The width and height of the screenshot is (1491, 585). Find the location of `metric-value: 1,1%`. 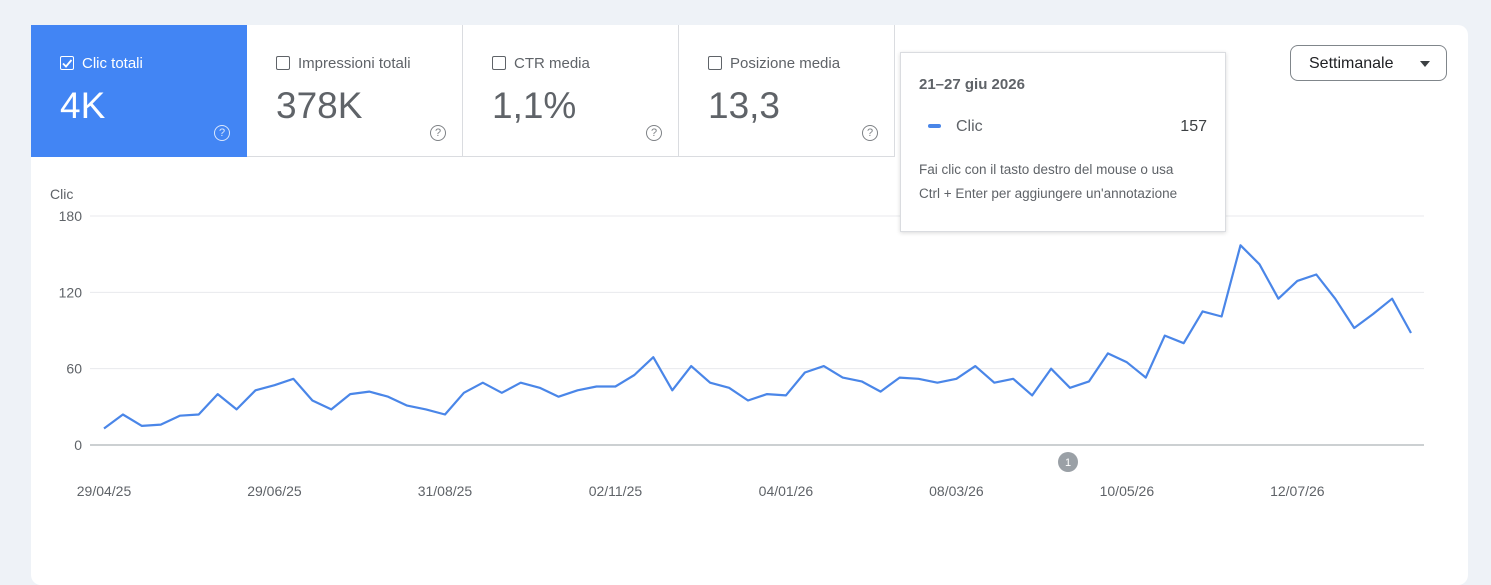

metric-value: 1,1% is located at coordinates (534, 105).